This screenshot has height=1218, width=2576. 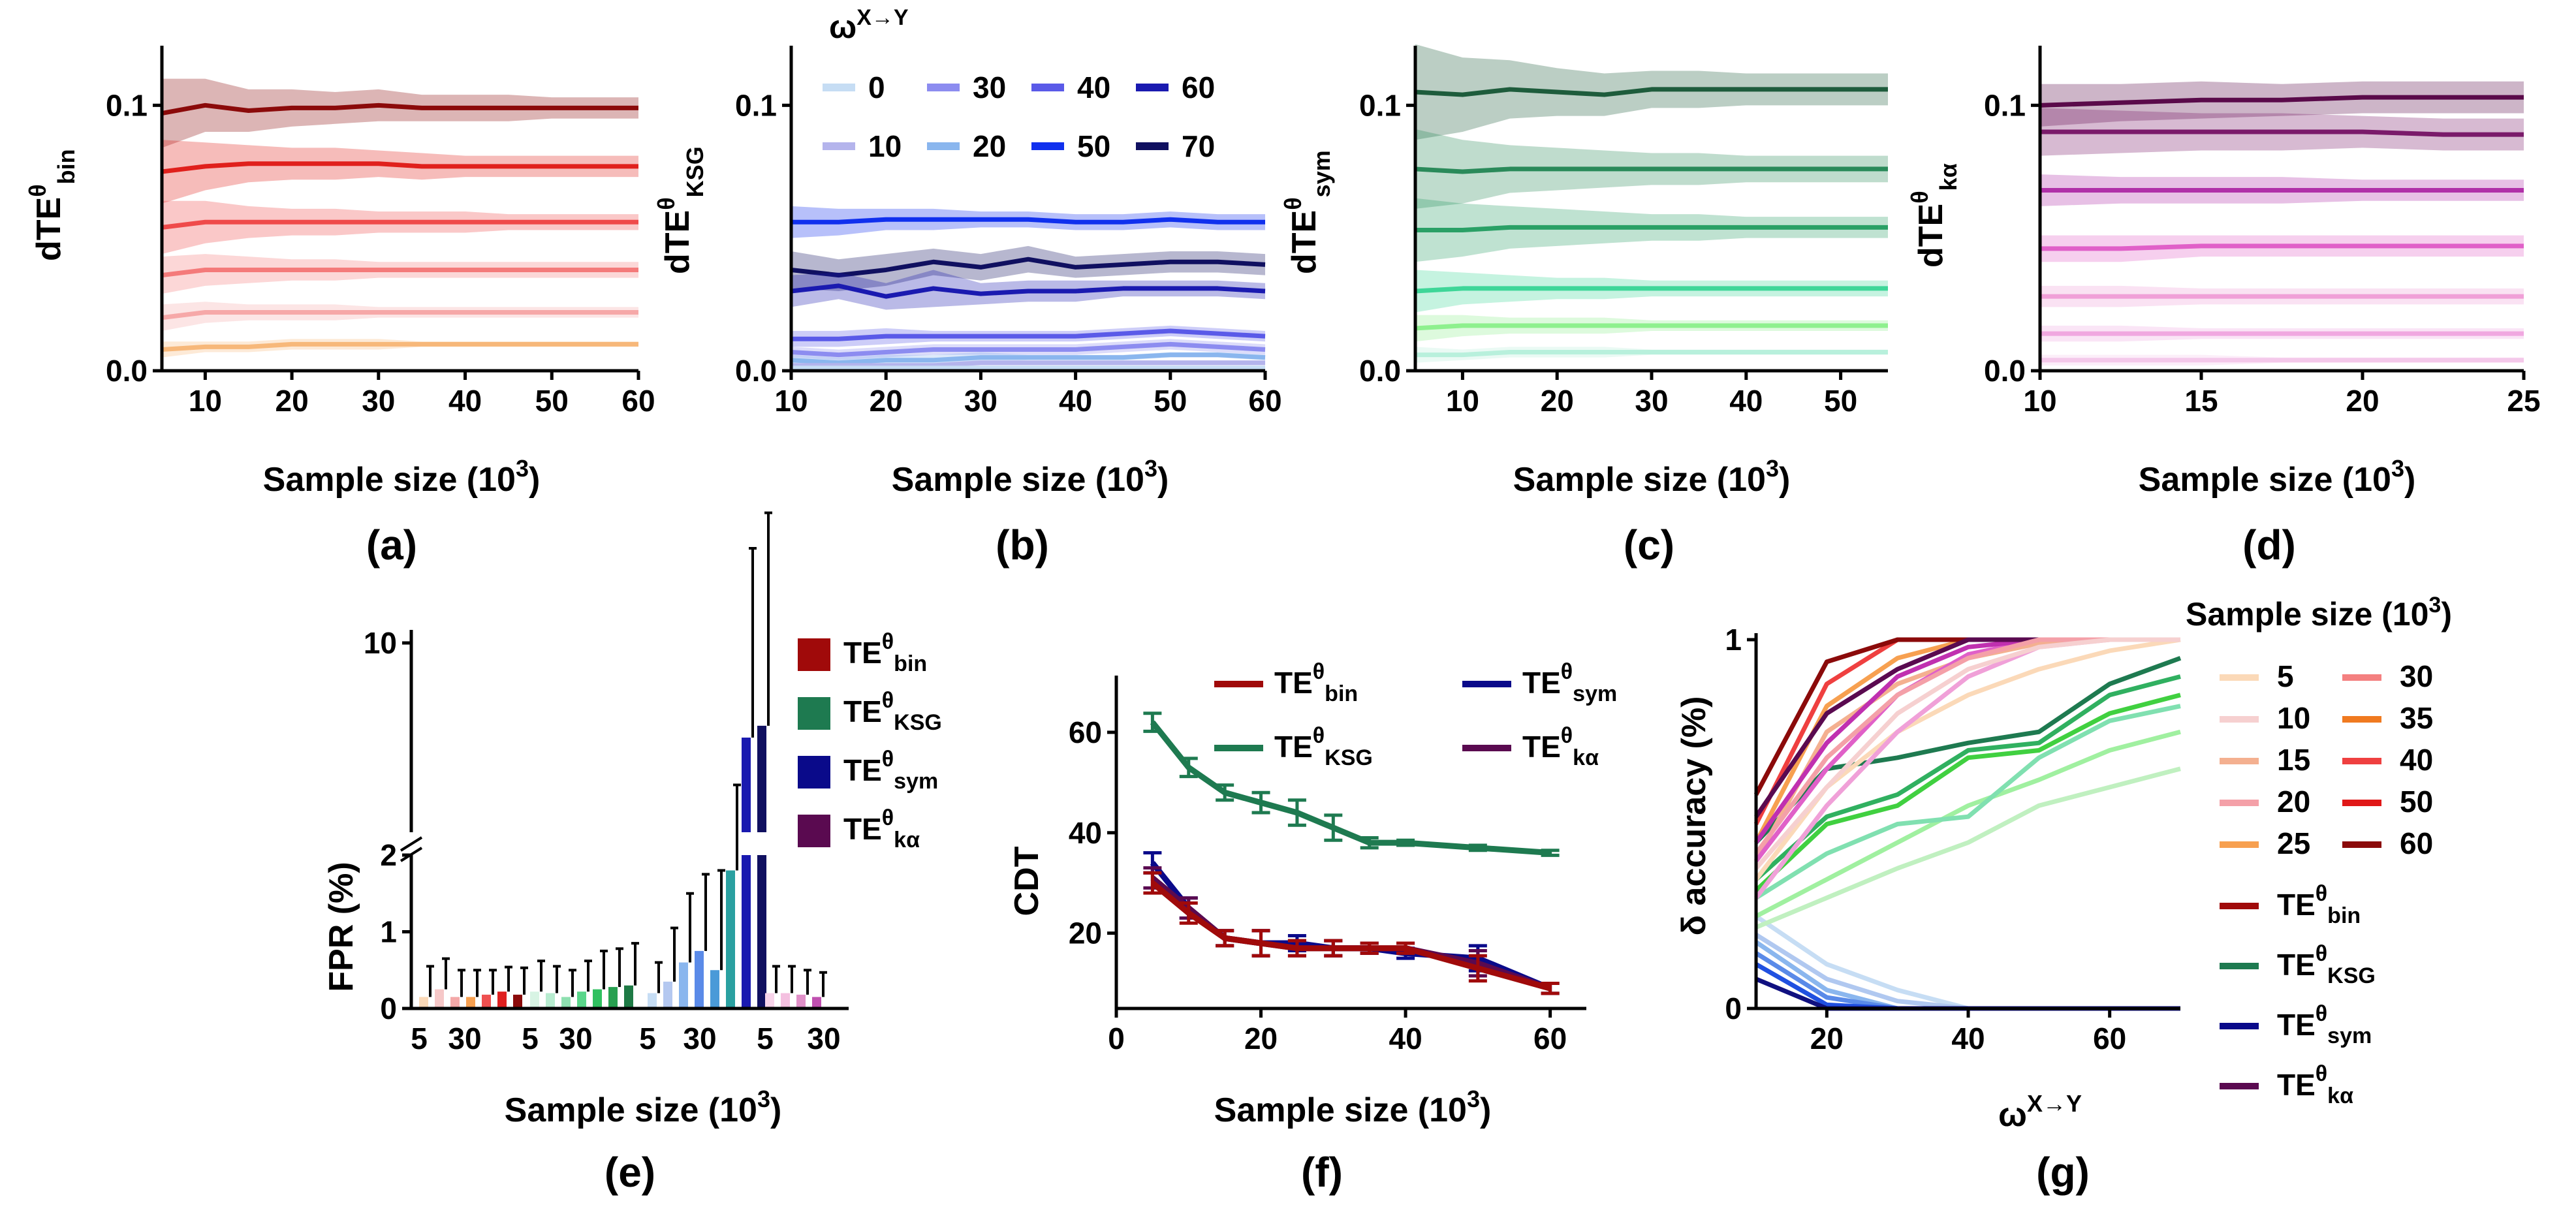 I want to click on panel-e-legend: TEθbin TEθKSG TEθsym TEθkα, so click(x=870, y=741).